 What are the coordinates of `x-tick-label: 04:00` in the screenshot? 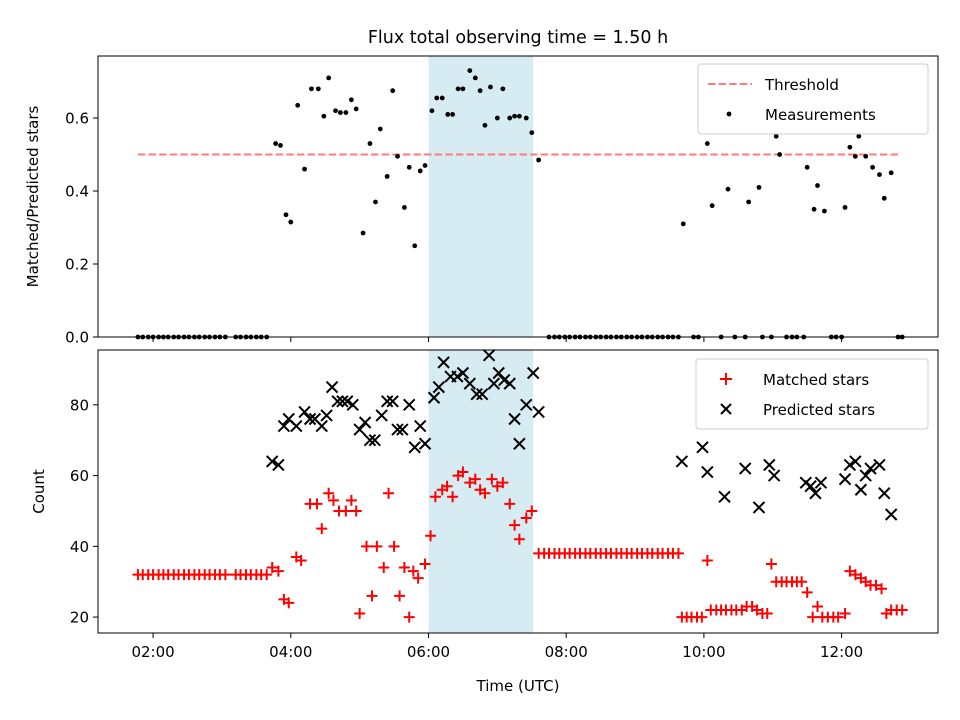 It's located at (290, 652).